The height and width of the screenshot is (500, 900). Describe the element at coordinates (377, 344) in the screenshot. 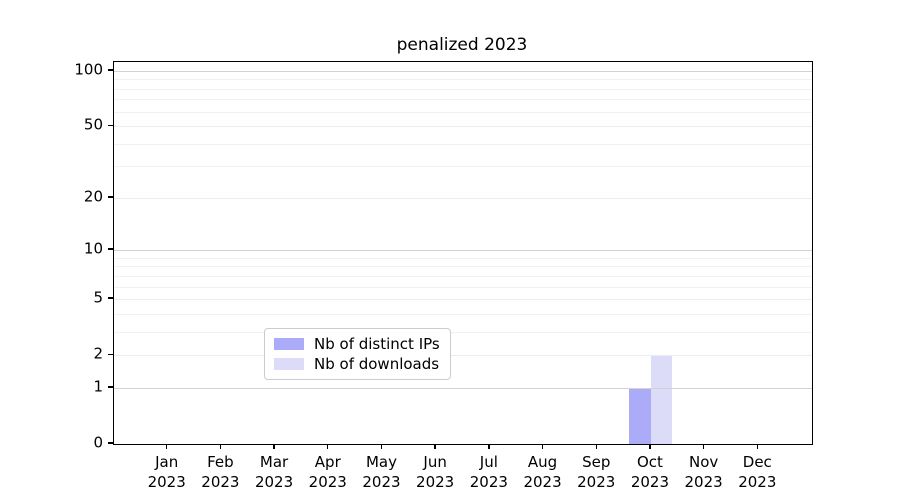

I see `legend-label-distinct-ips: Nb of distinct IPs` at that location.